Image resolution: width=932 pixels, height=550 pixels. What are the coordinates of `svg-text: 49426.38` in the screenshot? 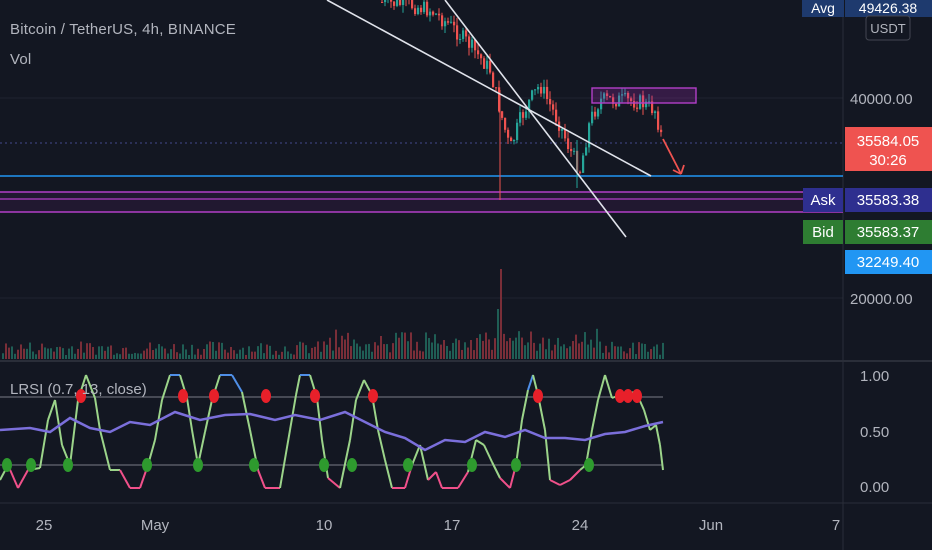 It's located at (888, 8).